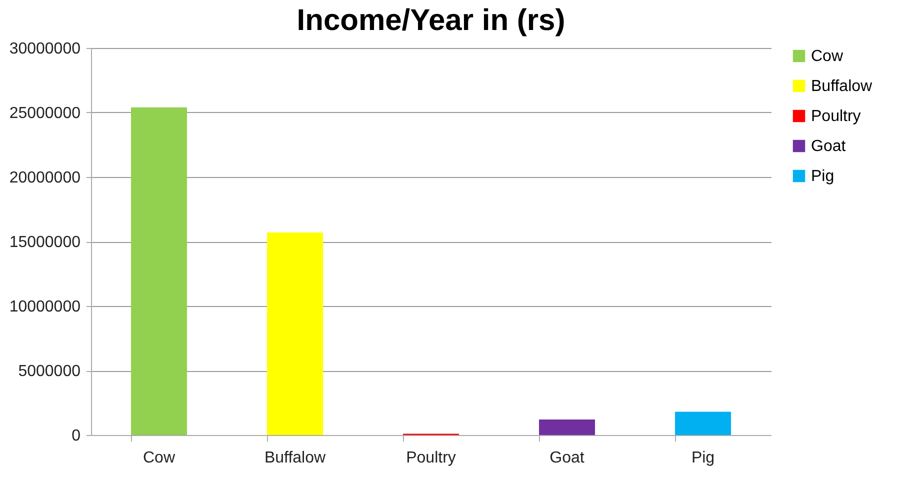 Image resolution: width=906 pixels, height=484 pixels. Describe the element at coordinates (827, 56) in the screenshot. I see `legend-label: Cow` at that location.